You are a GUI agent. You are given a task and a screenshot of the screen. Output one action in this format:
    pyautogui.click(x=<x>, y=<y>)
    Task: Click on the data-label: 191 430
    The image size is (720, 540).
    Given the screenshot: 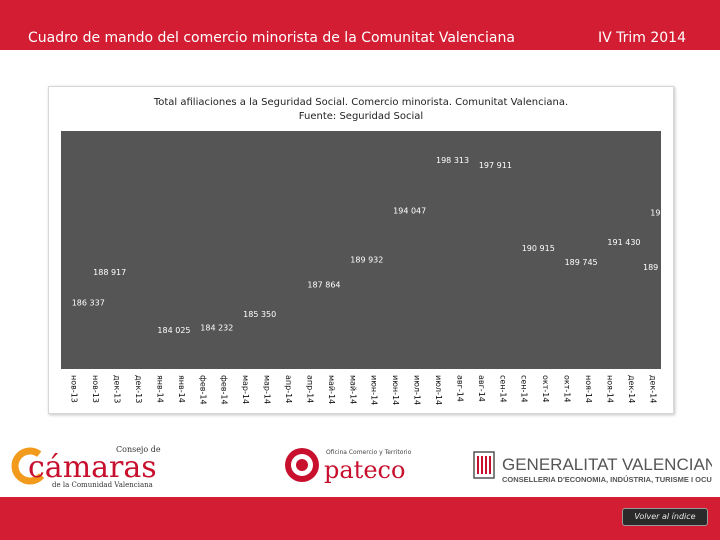 What is the action you would take?
    pyautogui.click(x=623, y=242)
    